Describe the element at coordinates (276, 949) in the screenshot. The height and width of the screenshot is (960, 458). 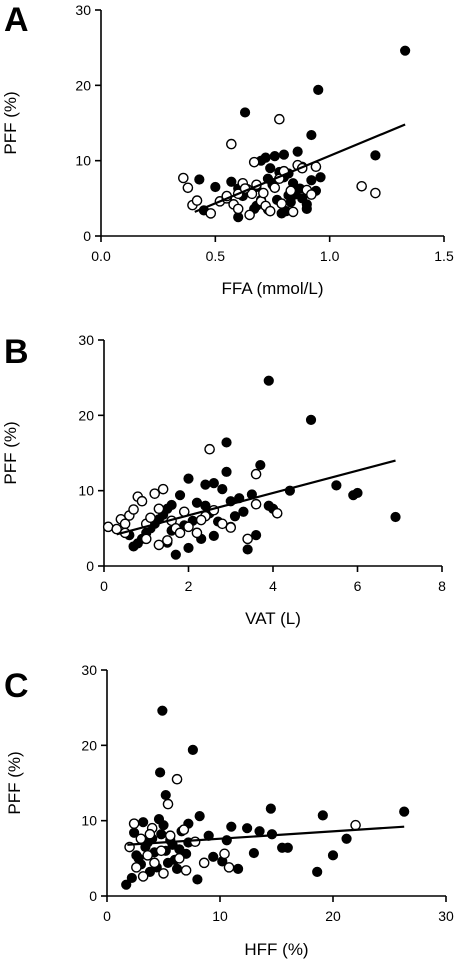
I see `x-axis-title: HFF (%)` at that location.